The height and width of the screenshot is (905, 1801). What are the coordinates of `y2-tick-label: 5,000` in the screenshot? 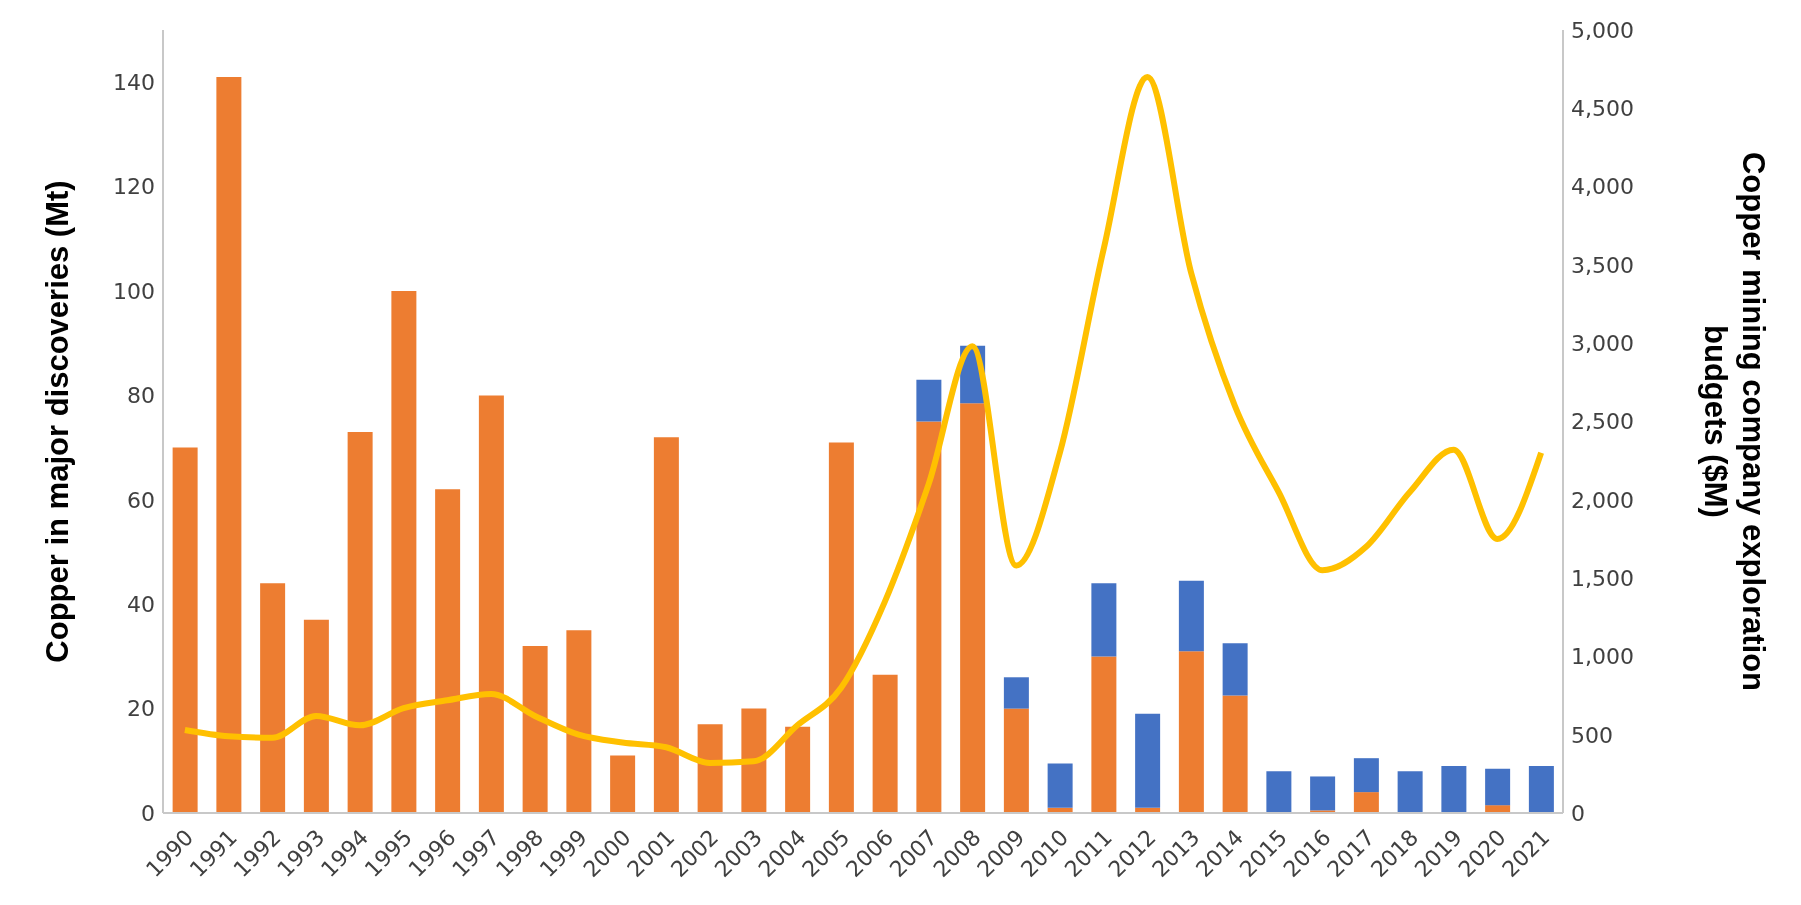 It's located at (1602, 30).